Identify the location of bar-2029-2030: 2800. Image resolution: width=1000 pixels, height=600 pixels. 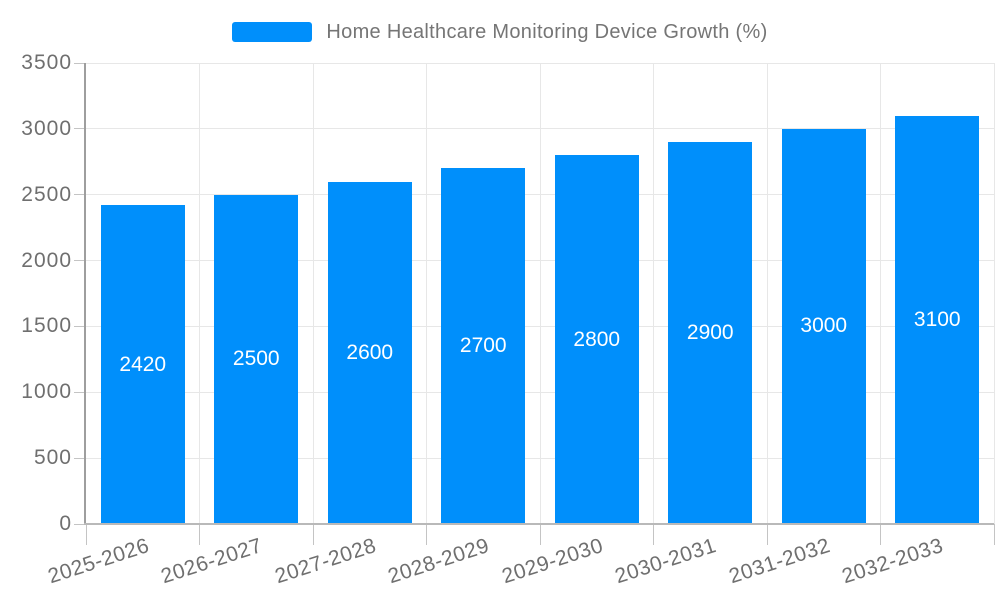
(596, 339).